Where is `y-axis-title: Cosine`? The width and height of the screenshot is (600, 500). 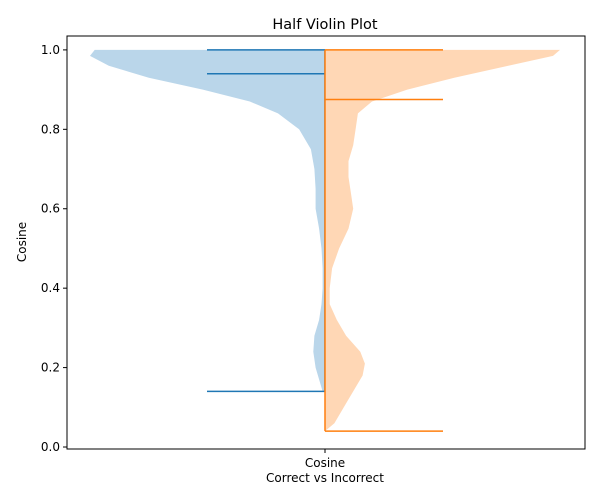 y-axis-title: Cosine is located at coordinates (22, 242).